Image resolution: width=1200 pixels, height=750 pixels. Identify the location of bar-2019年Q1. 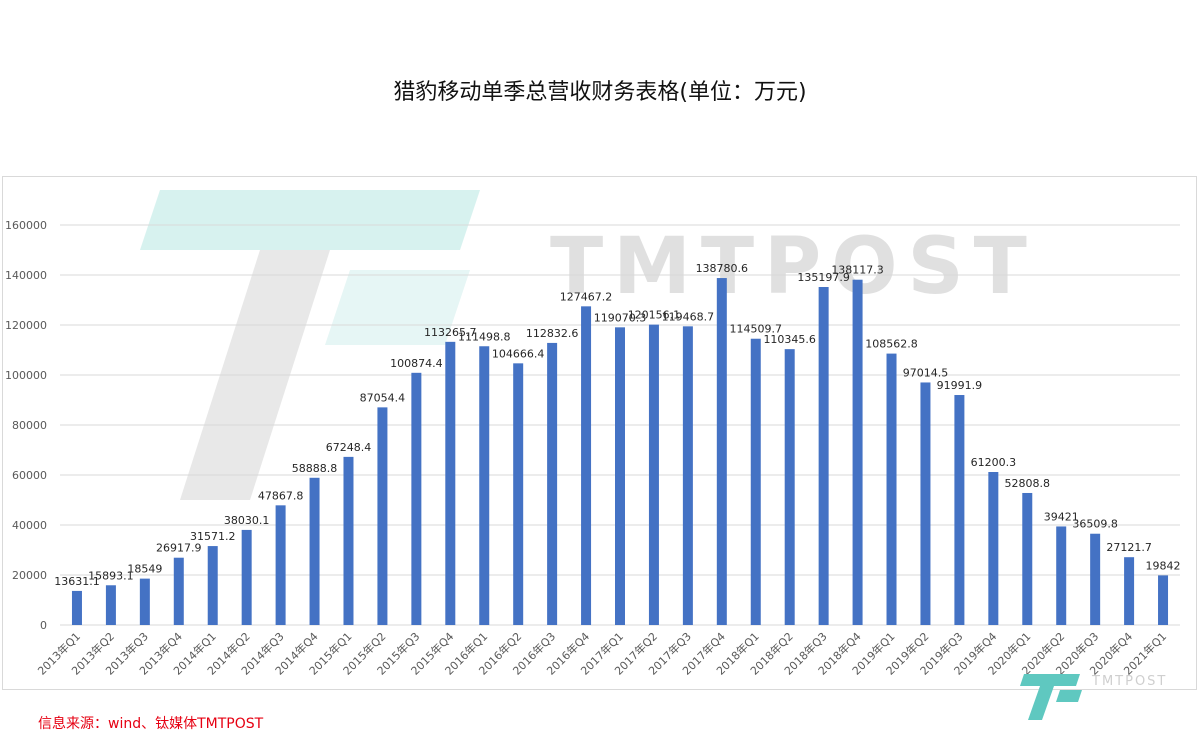
(891, 489).